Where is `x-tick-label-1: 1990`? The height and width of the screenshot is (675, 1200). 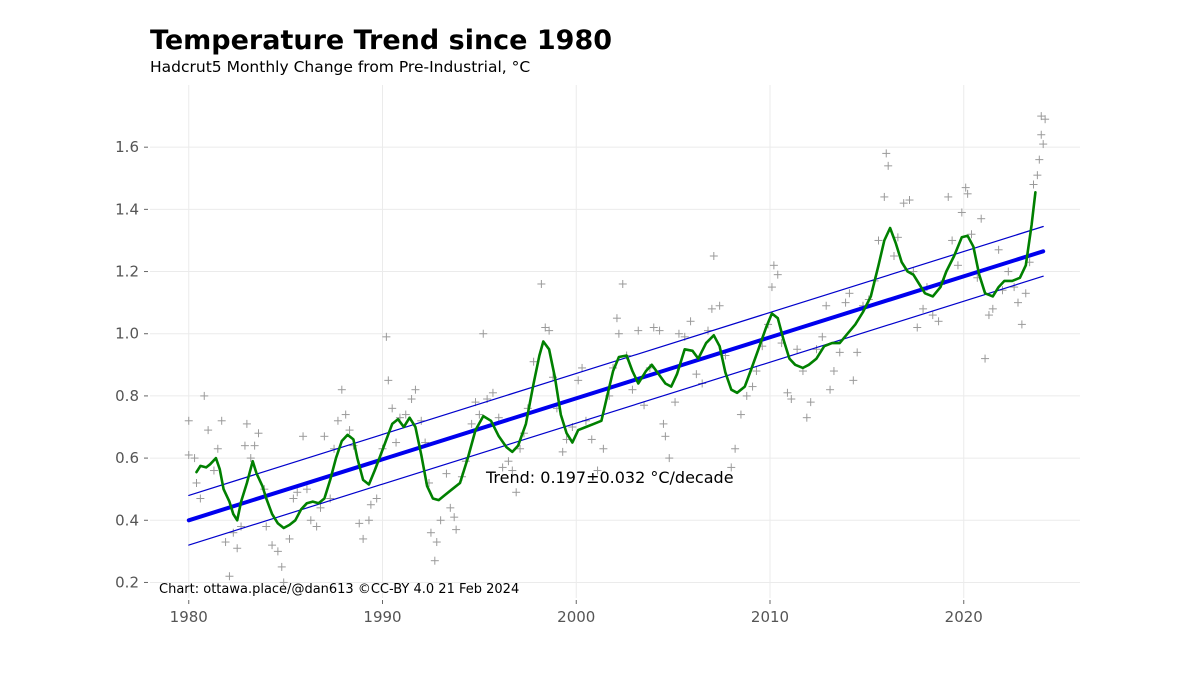 x-tick-label-1: 1990 is located at coordinates (382, 617).